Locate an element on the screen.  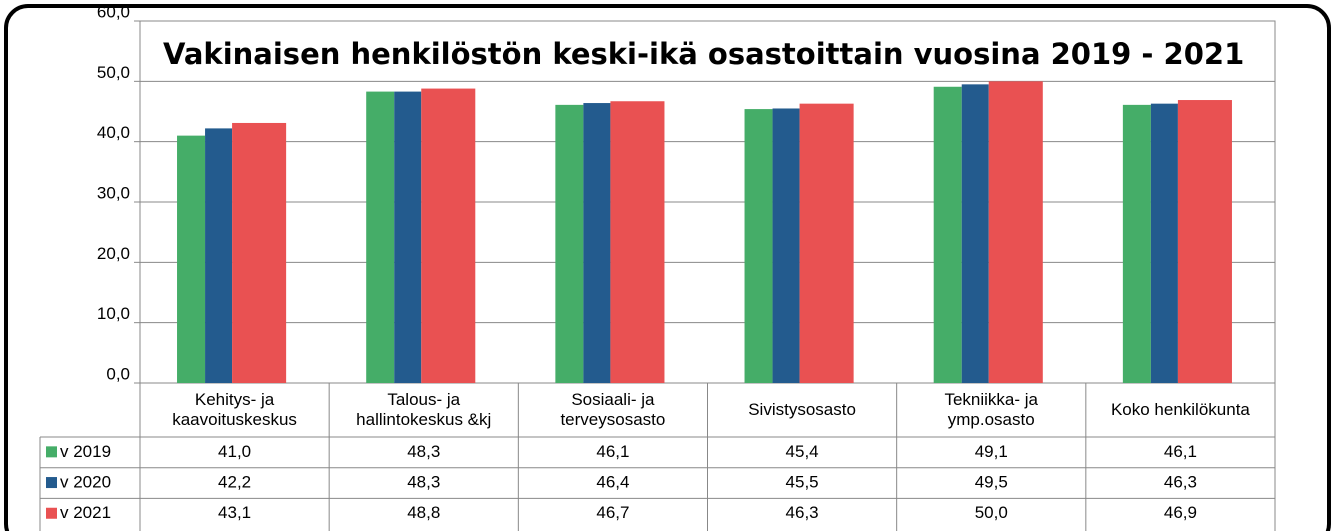
legend-label: v 2019 is located at coordinates (85, 451).